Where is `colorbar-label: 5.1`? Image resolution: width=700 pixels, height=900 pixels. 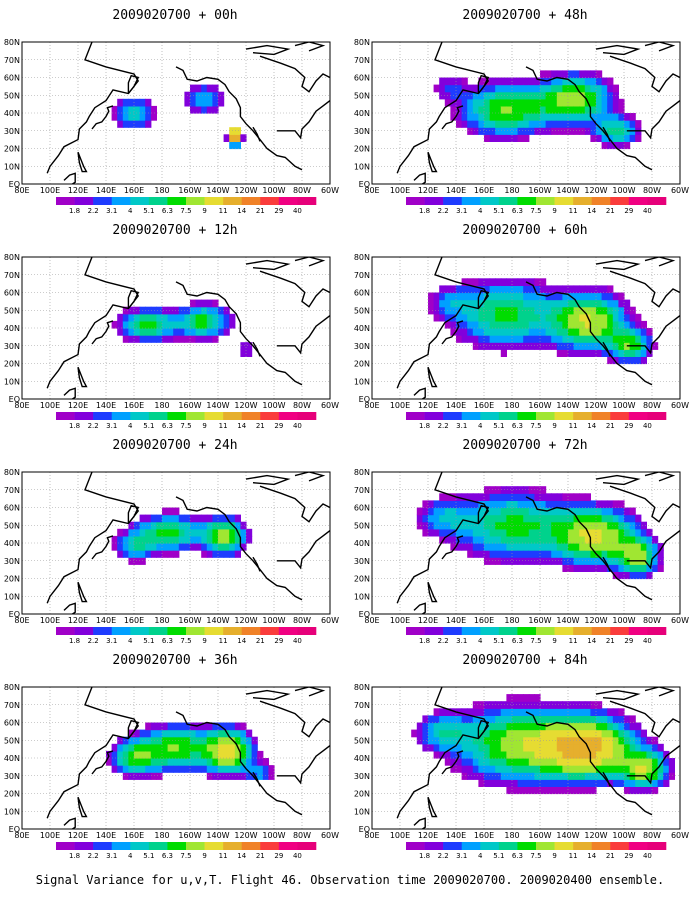
colorbar-label: 5.1 is located at coordinates (148, 856).